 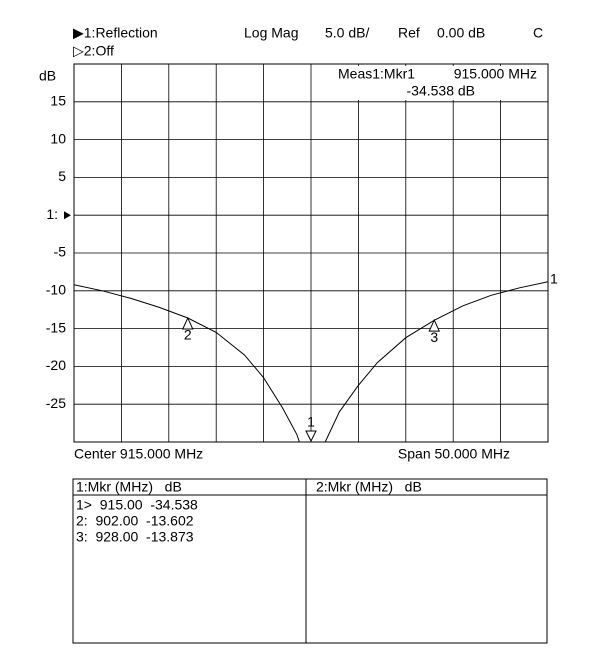 What do you see at coordinates (376, 74) in the screenshot?
I see `readout-title: Meas1:Mkr1` at bounding box center [376, 74].